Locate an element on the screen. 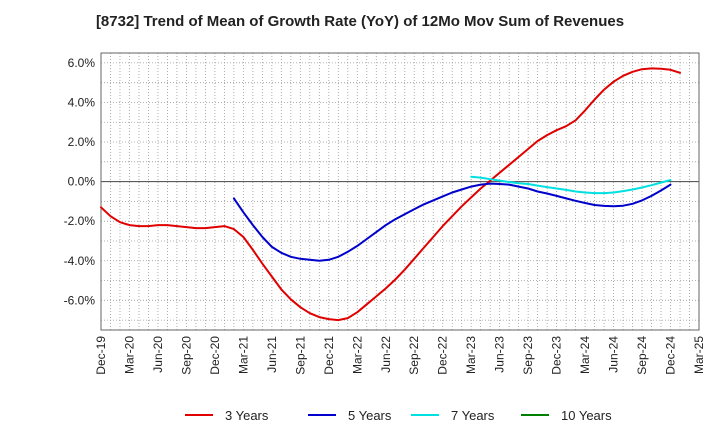  x-tick-label: Jun-24 is located at coordinates (614, 354).